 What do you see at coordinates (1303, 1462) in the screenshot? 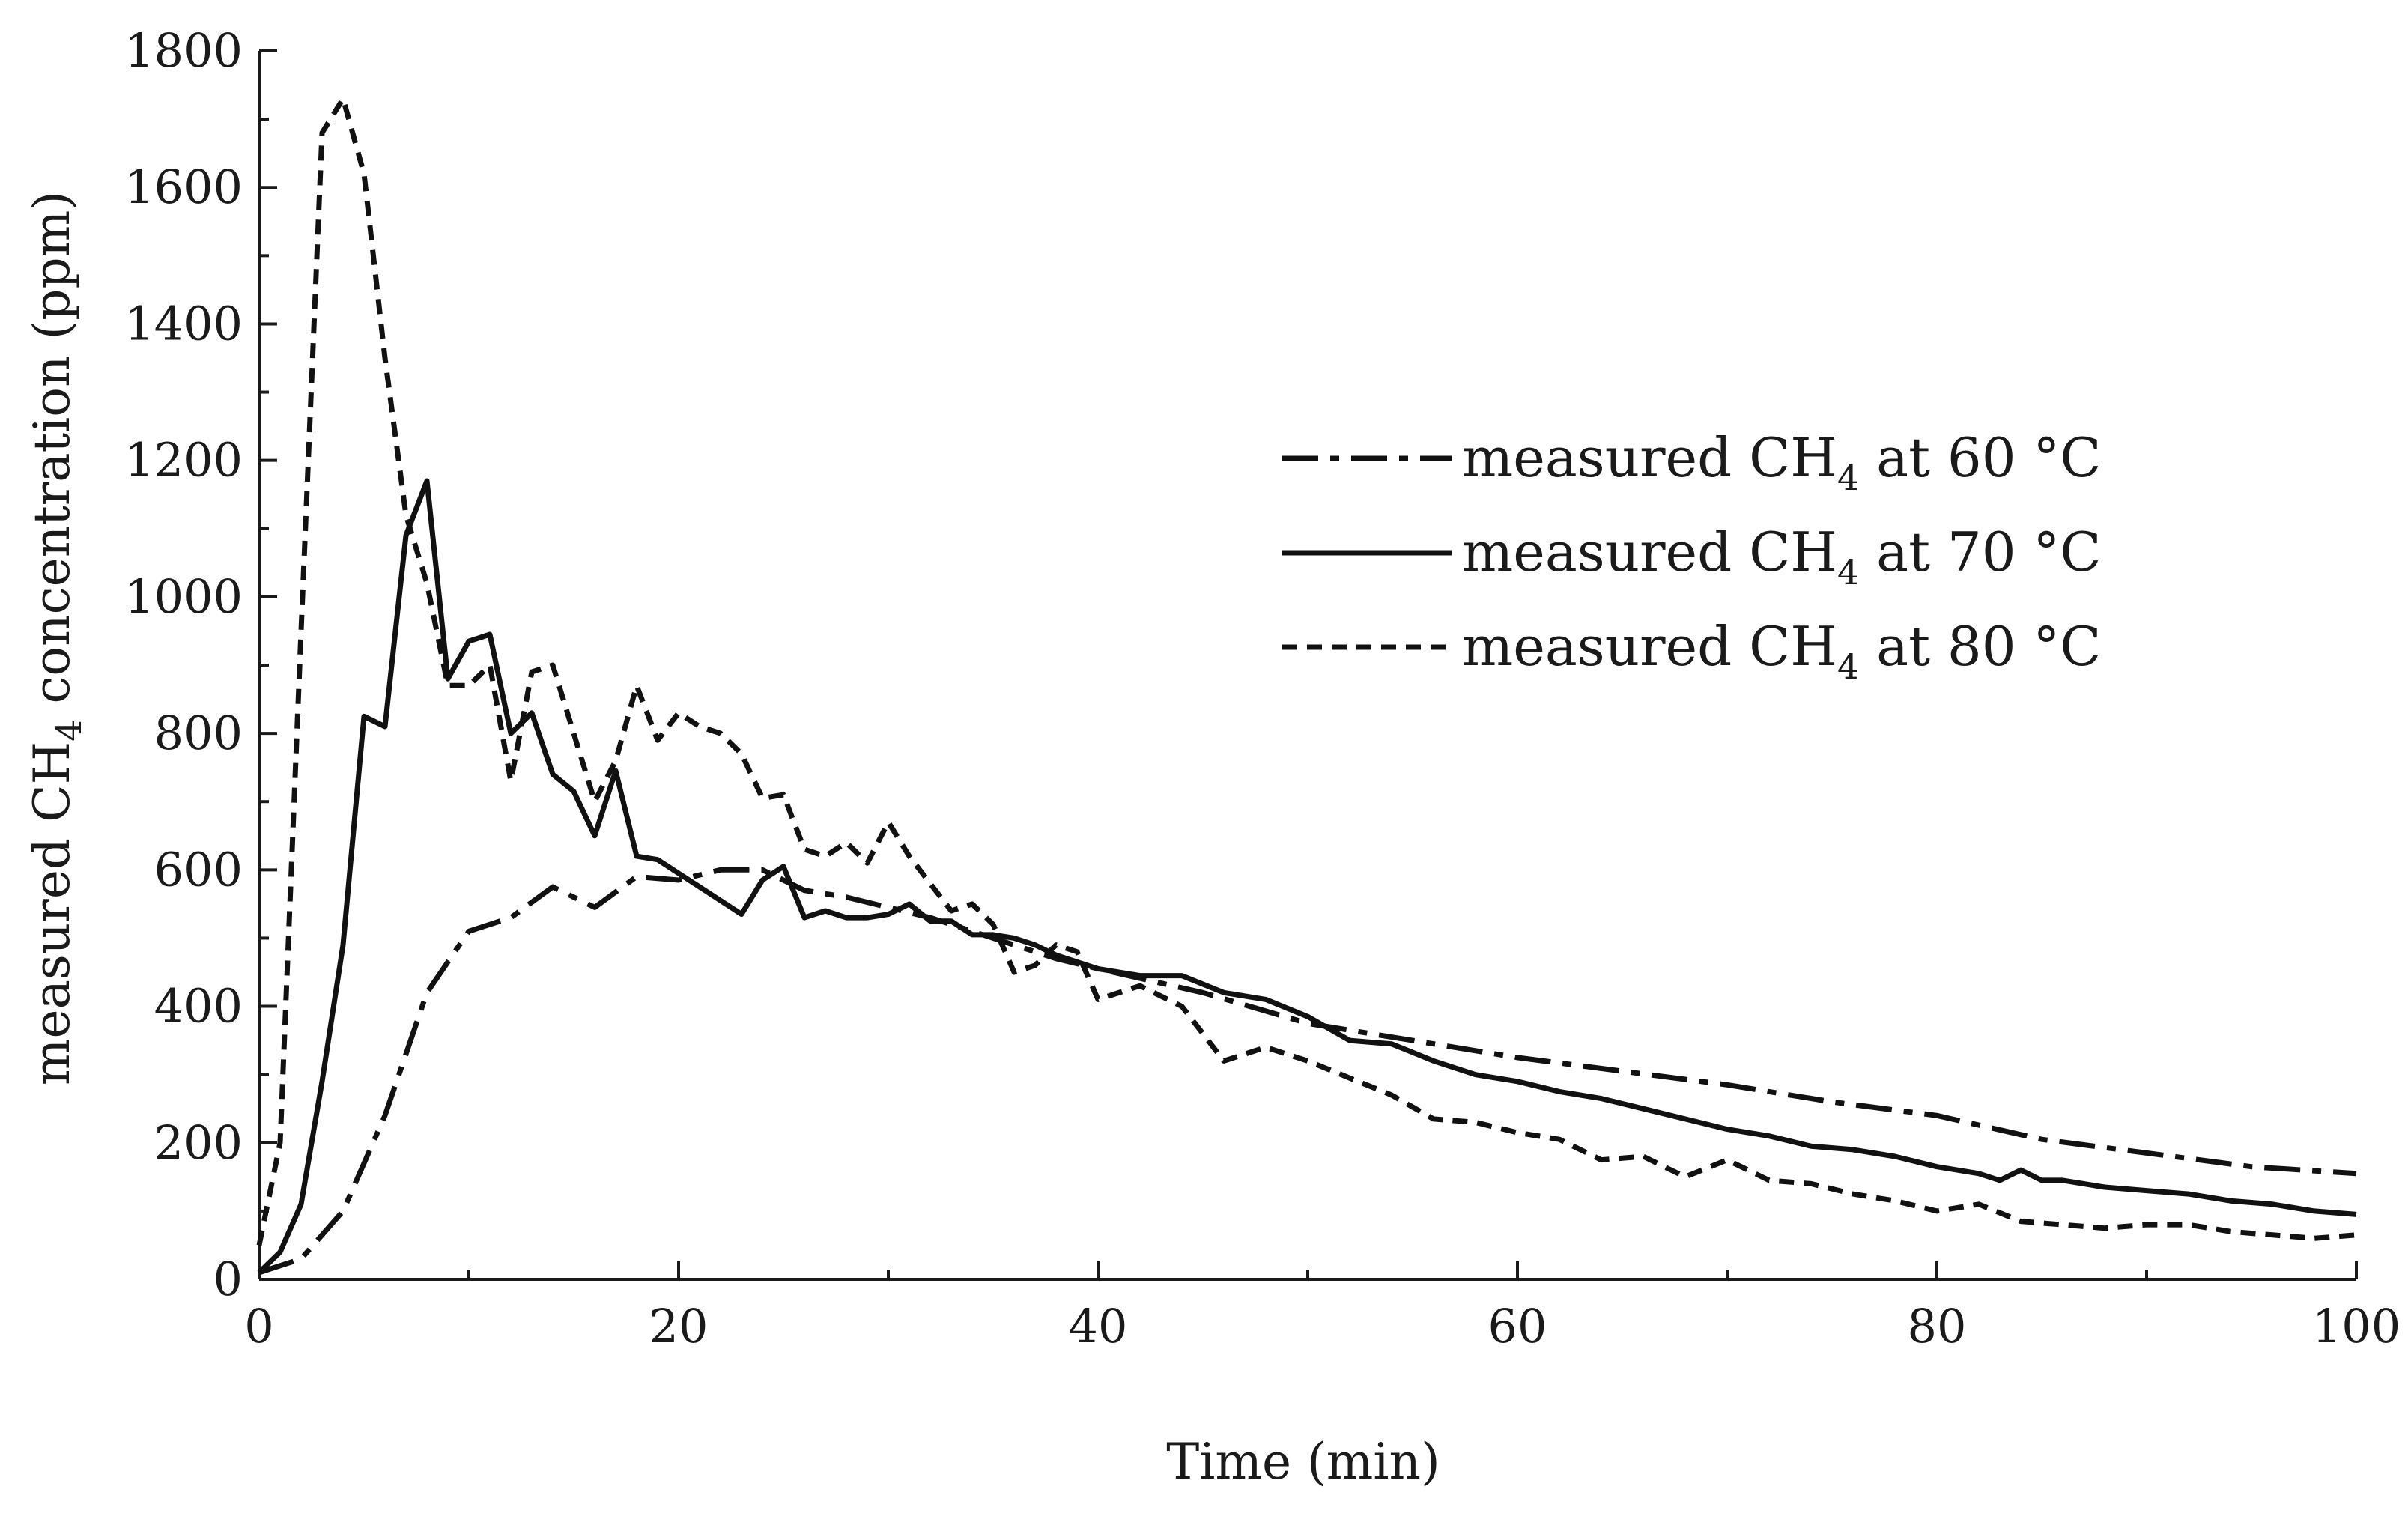
I see `x-axis-label: Time (min)` at bounding box center [1303, 1462].